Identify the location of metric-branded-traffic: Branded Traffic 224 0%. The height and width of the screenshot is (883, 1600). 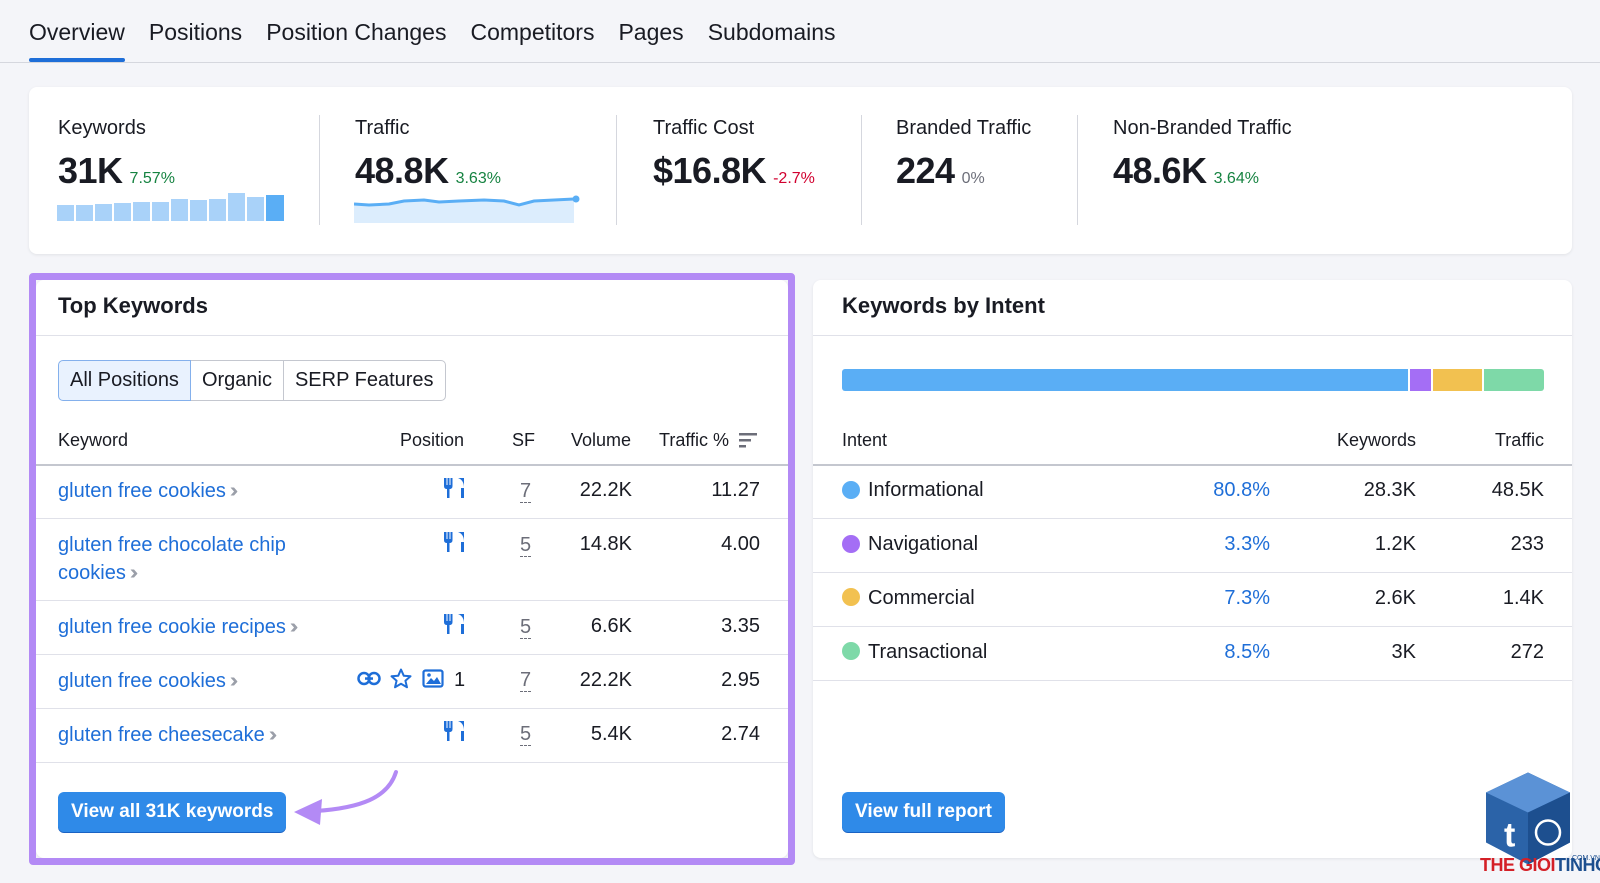
(963, 154).